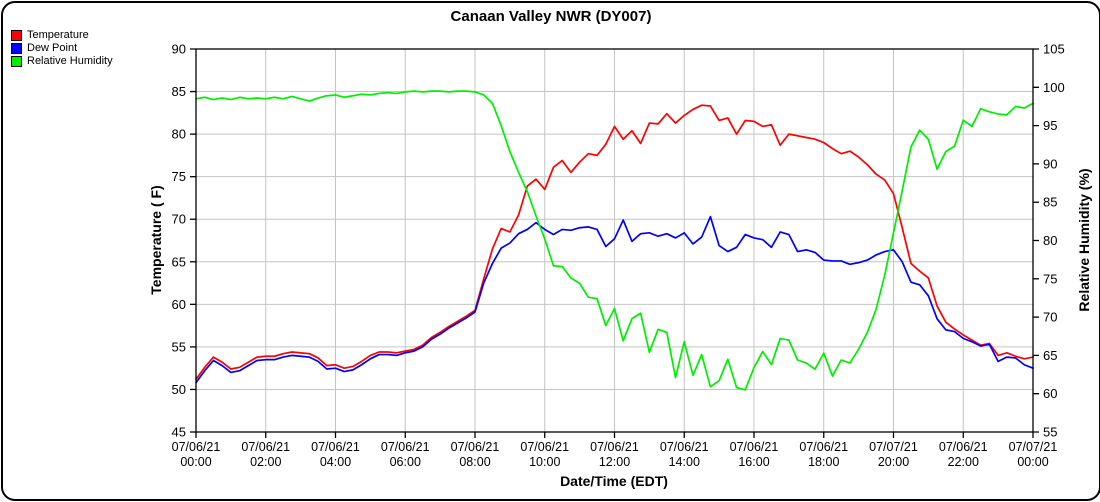 The height and width of the screenshot is (502, 1100). What do you see at coordinates (58, 35) in the screenshot?
I see `legend-label-temperature: Temperature` at bounding box center [58, 35].